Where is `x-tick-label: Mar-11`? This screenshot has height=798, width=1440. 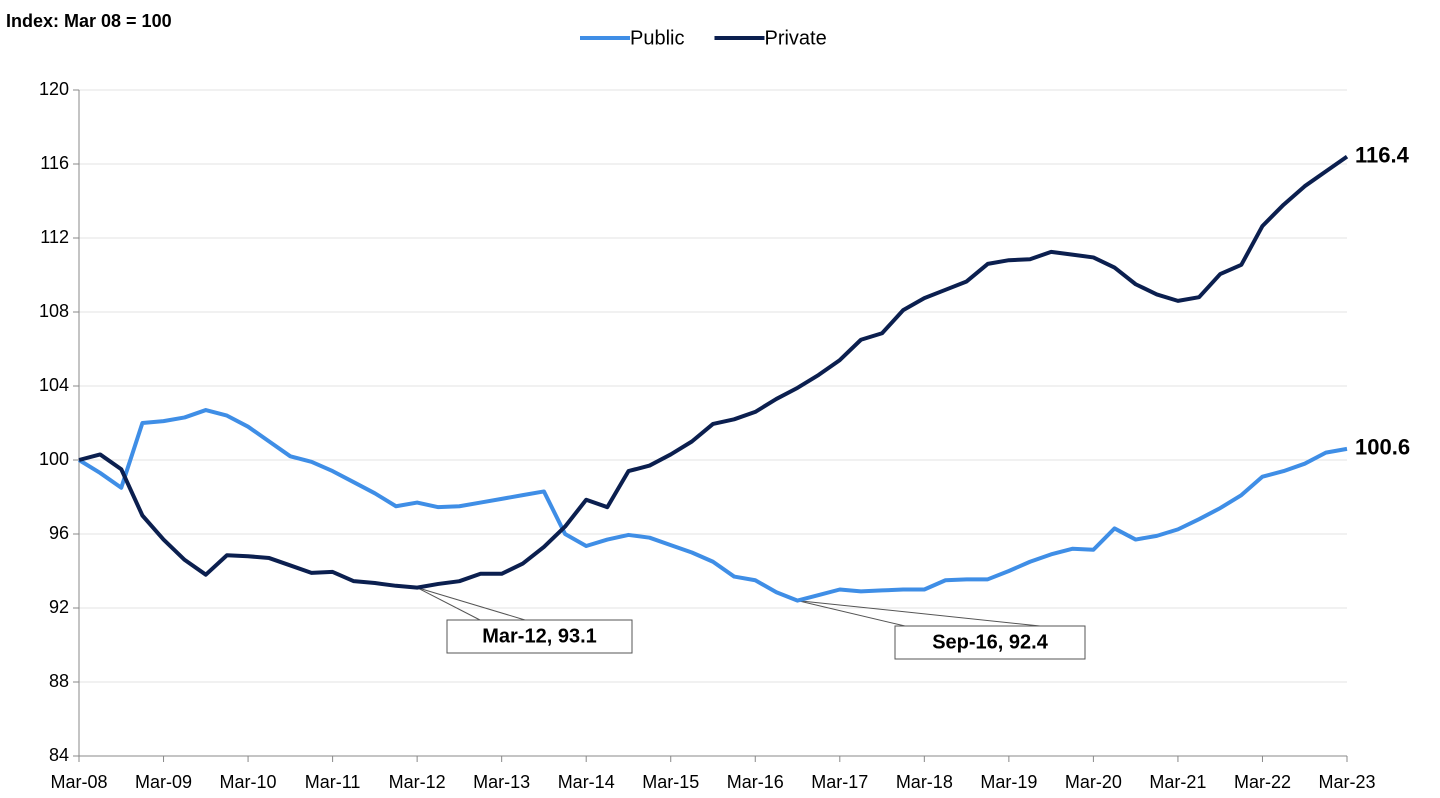
x-tick-label: Mar-11 is located at coordinates (333, 782).